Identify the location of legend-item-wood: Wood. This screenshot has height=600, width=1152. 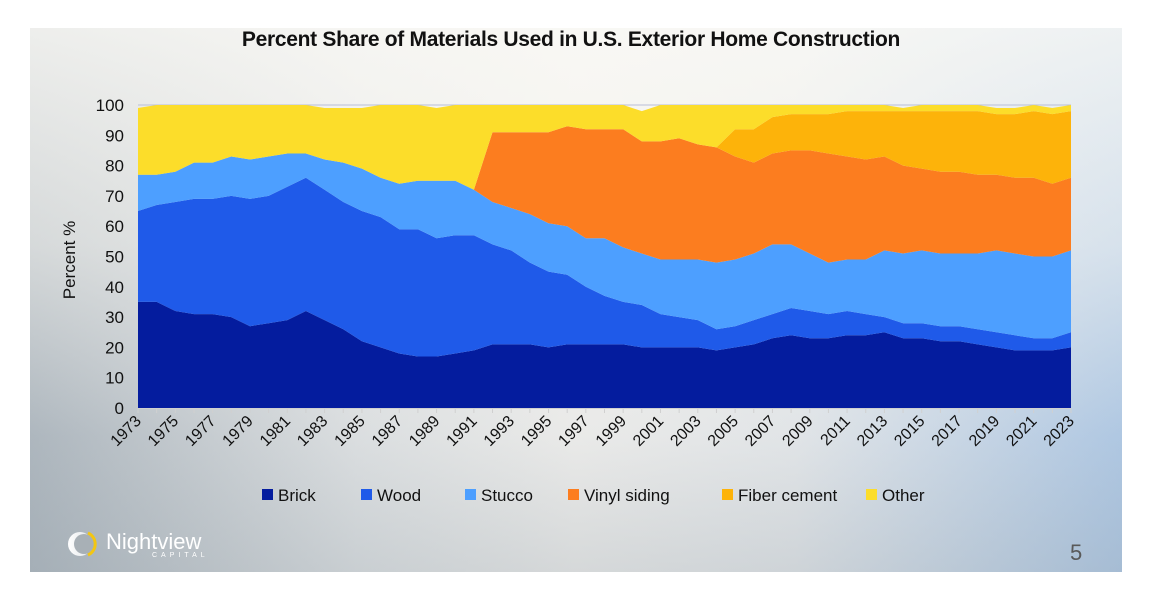
(391, 495).